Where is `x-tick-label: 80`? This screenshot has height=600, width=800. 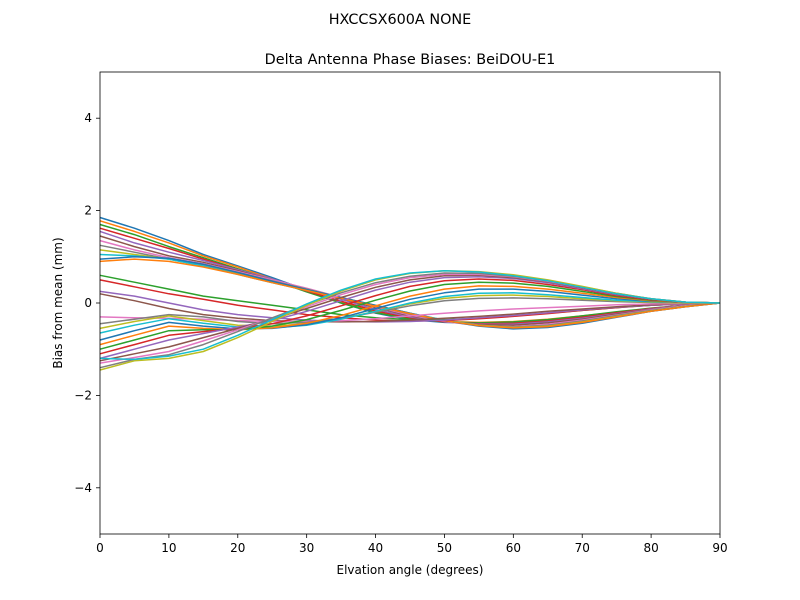 x-tick-label: 80 is located at coordinates (650, 548).